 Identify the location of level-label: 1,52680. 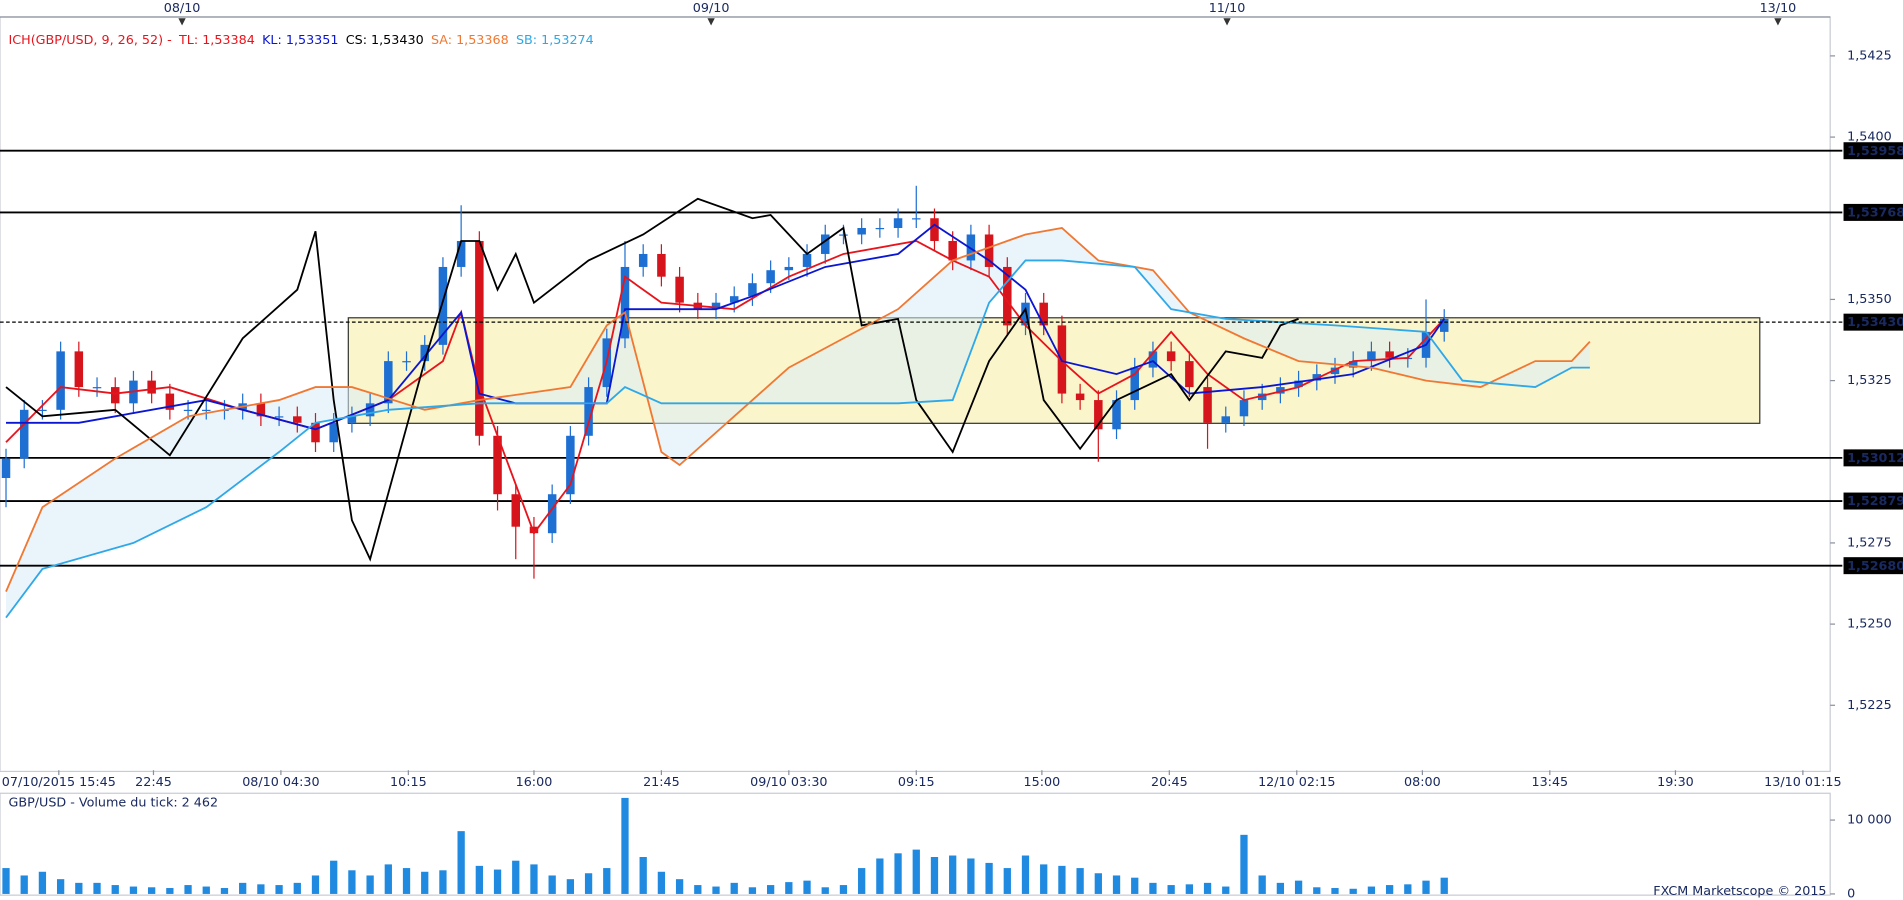
(1875, 566).